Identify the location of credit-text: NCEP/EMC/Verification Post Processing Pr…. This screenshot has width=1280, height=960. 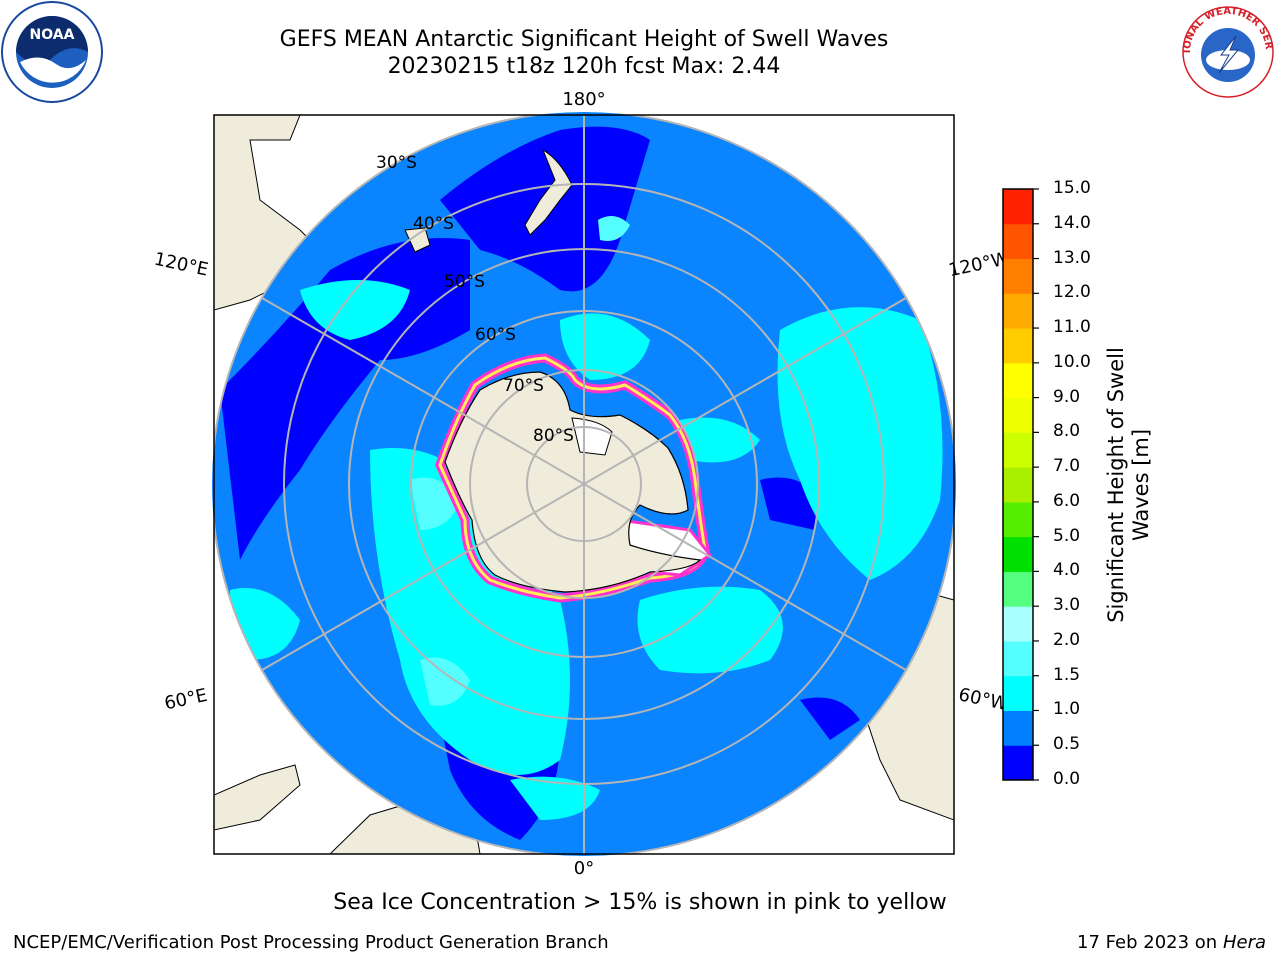
(311, 942).